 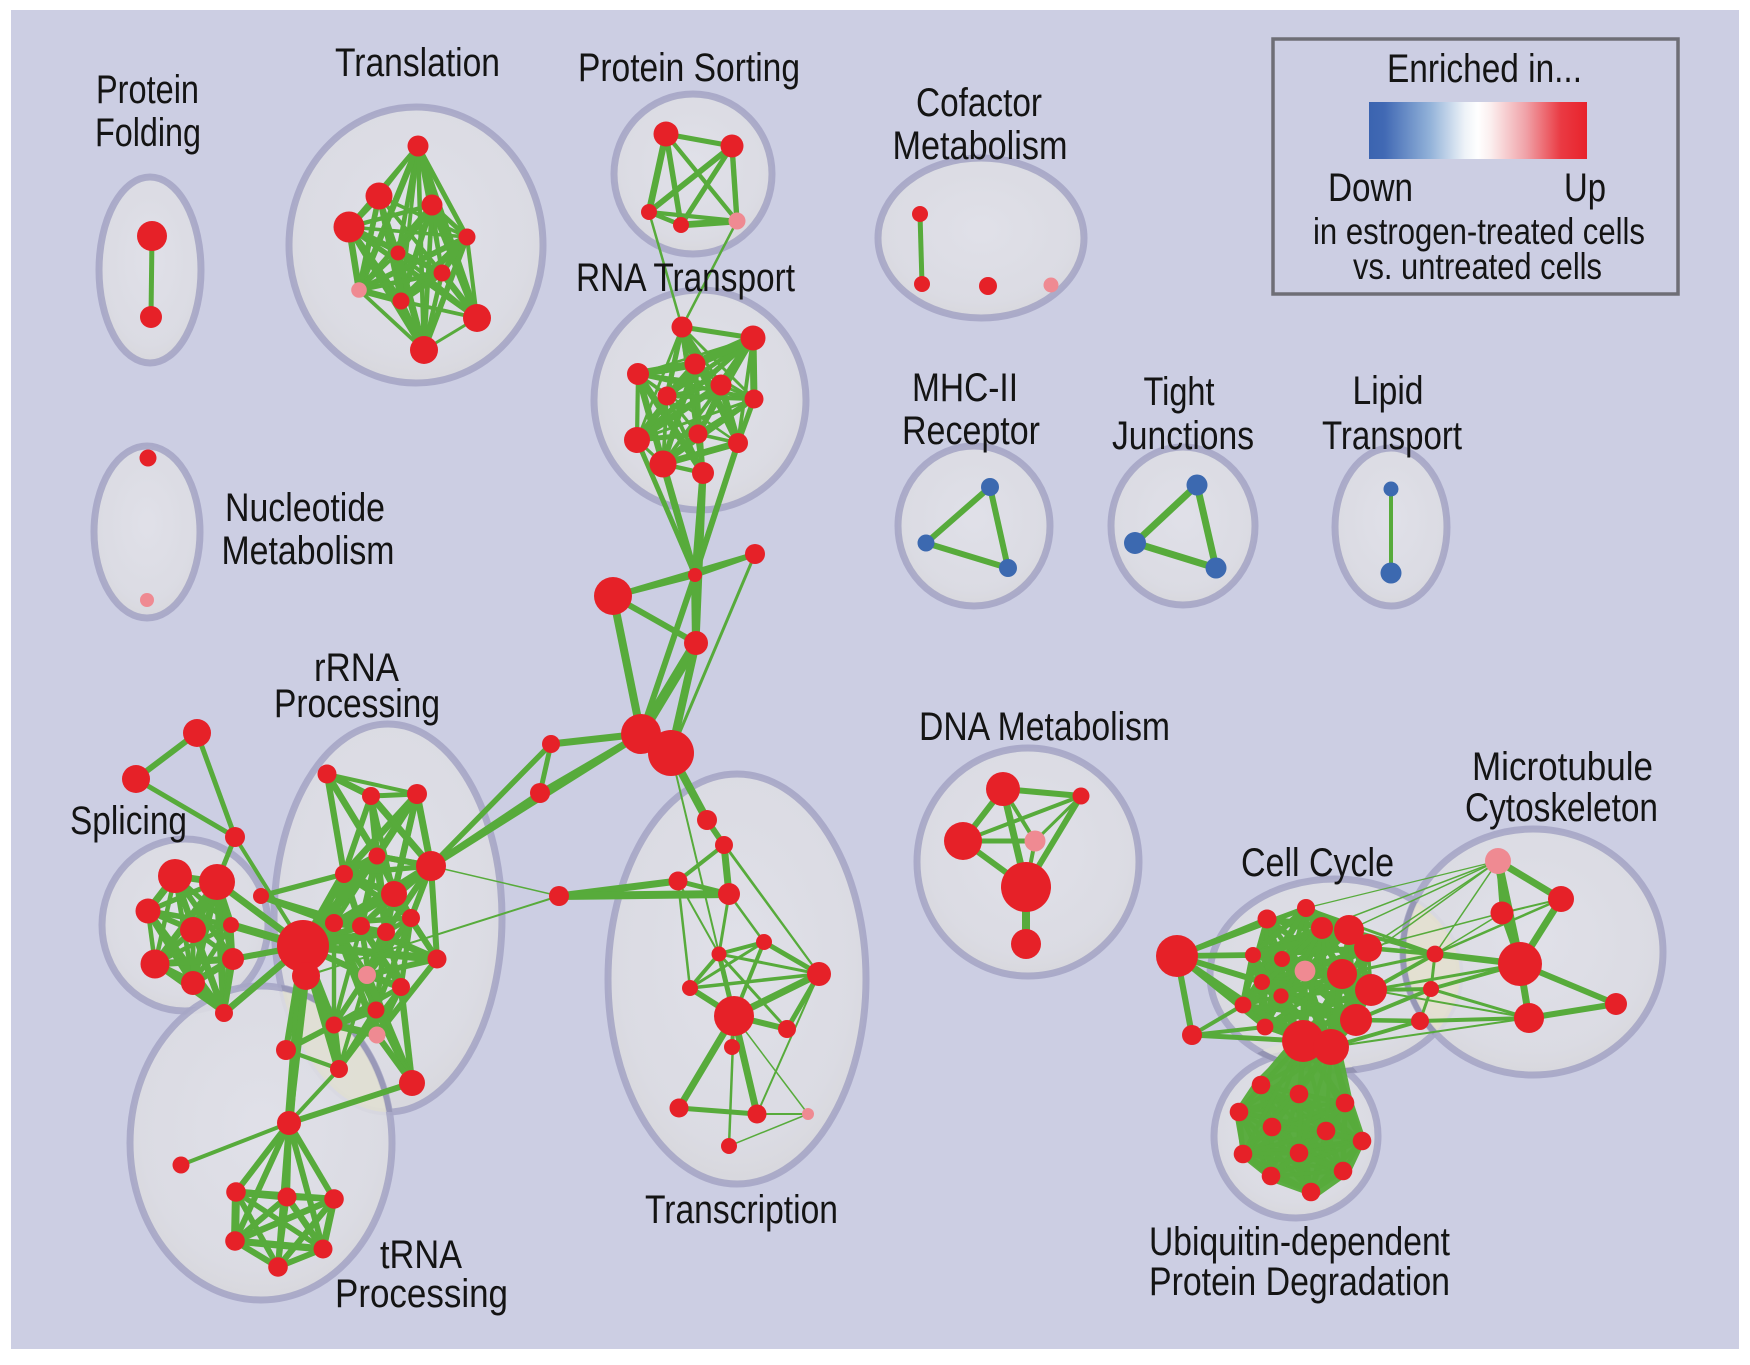 What do you see at coordinates (741, 1210) in the screenshot?
I see `svg-text: Transcription` at bounding box center [741, 1210].